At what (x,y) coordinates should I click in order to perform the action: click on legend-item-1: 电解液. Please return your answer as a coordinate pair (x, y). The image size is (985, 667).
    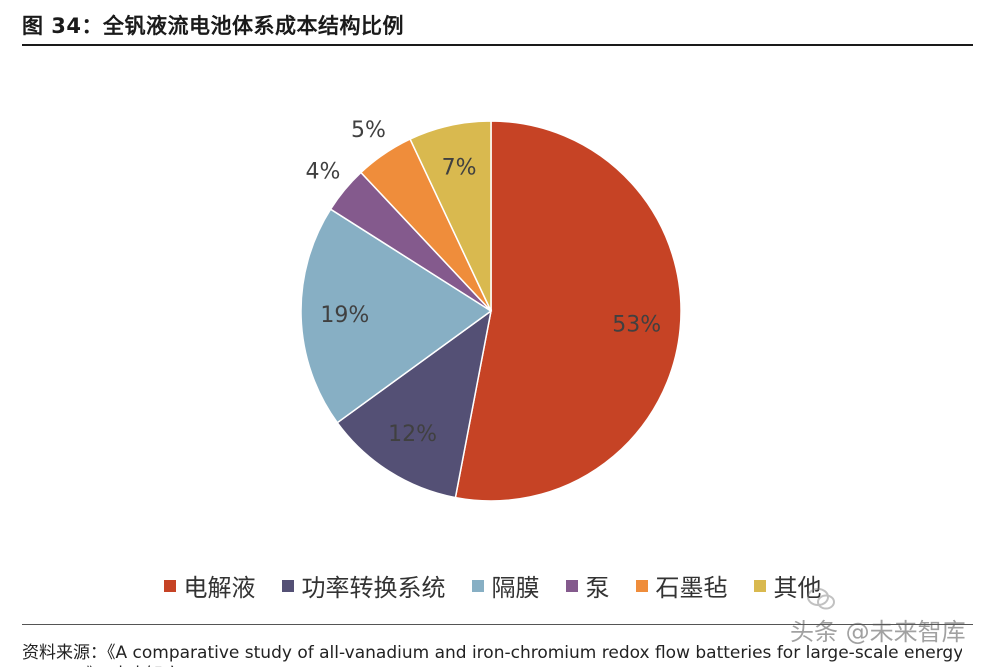
    Looking at the image, I should click on (209, 585).